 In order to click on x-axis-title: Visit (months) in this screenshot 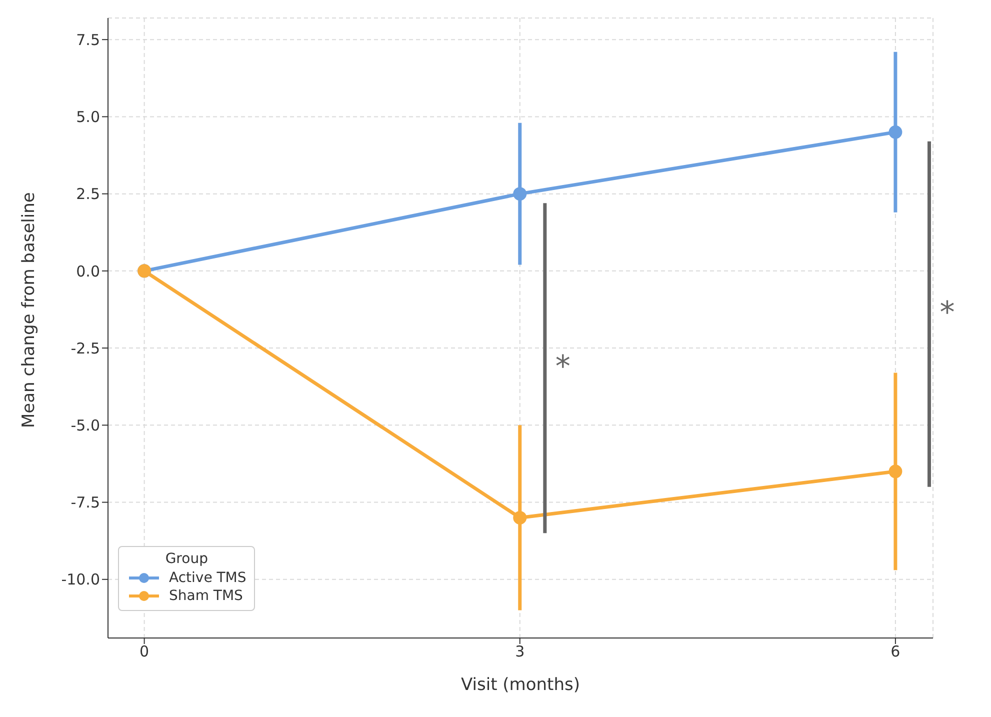, I will do `click(520, 685)`.